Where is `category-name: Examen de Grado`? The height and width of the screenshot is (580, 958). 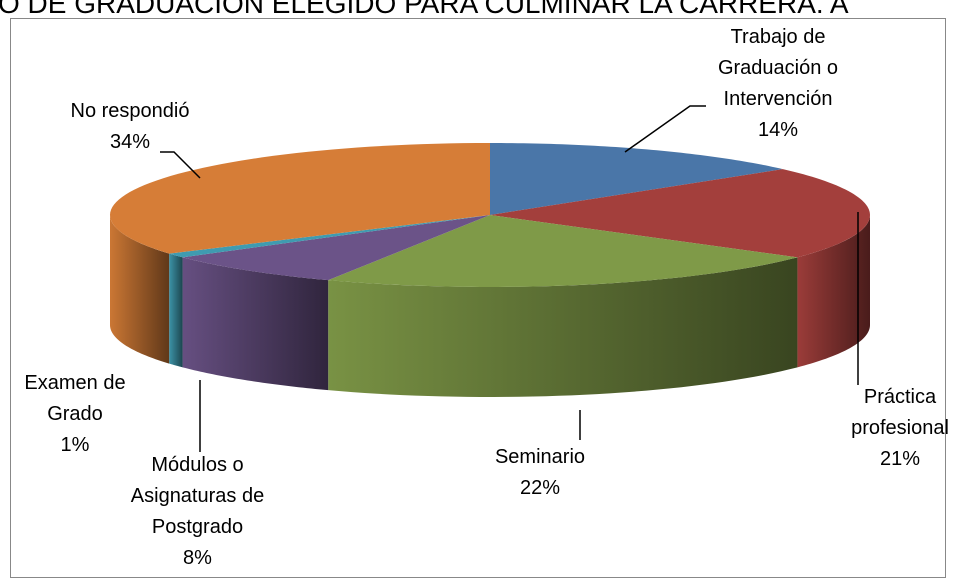 category-name: Examen de Grado is located at coordinates (75, 398).